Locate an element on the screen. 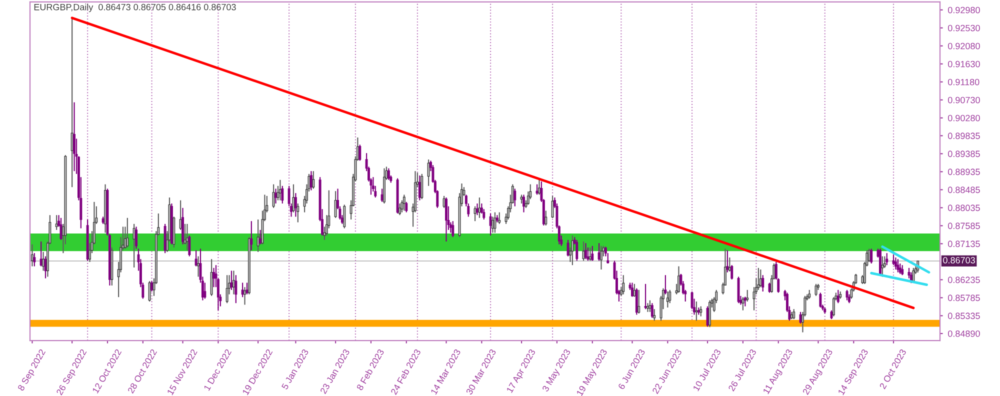  y-tick-label: 0.92980 is located at coordinates (964, 10).